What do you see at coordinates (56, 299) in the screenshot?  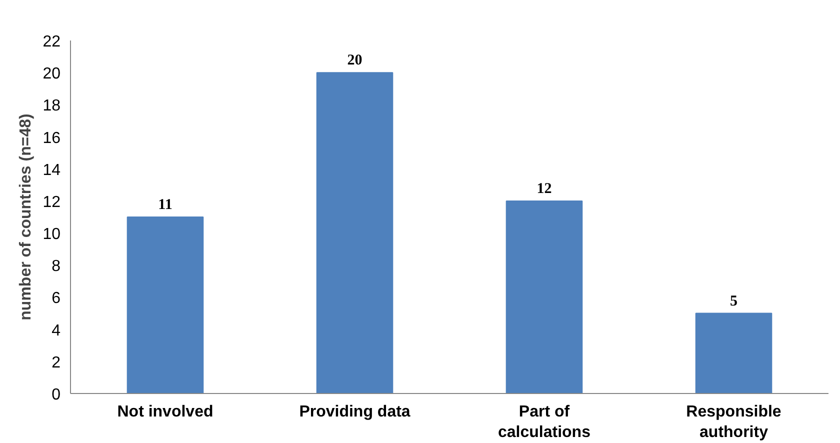 I see `y-tick-label: 6` at bounding box center [56, 299].